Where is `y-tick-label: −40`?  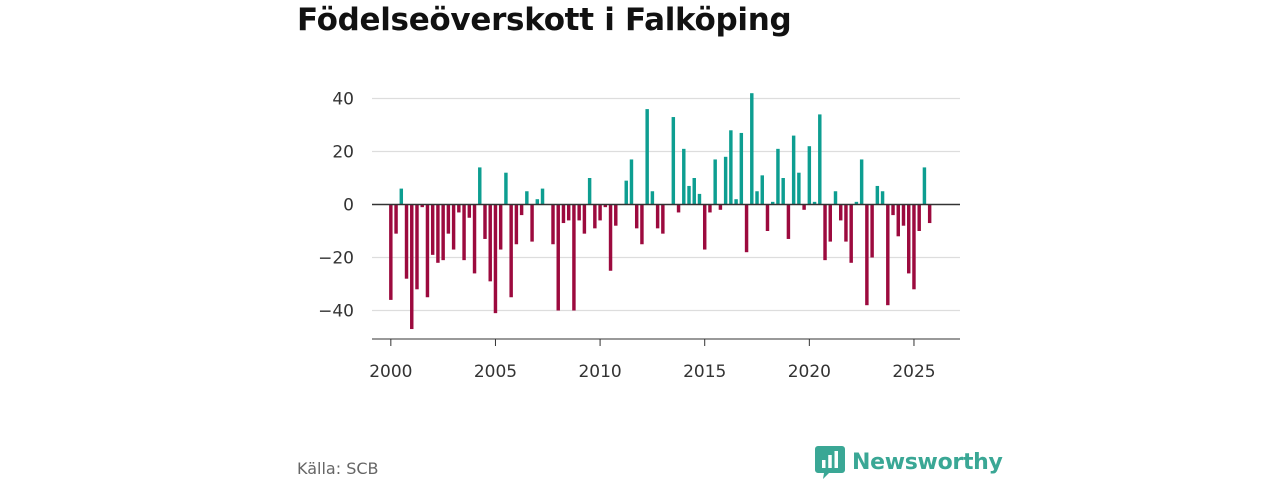
y-tick-label: −40 is located at coordinates (336, 312).